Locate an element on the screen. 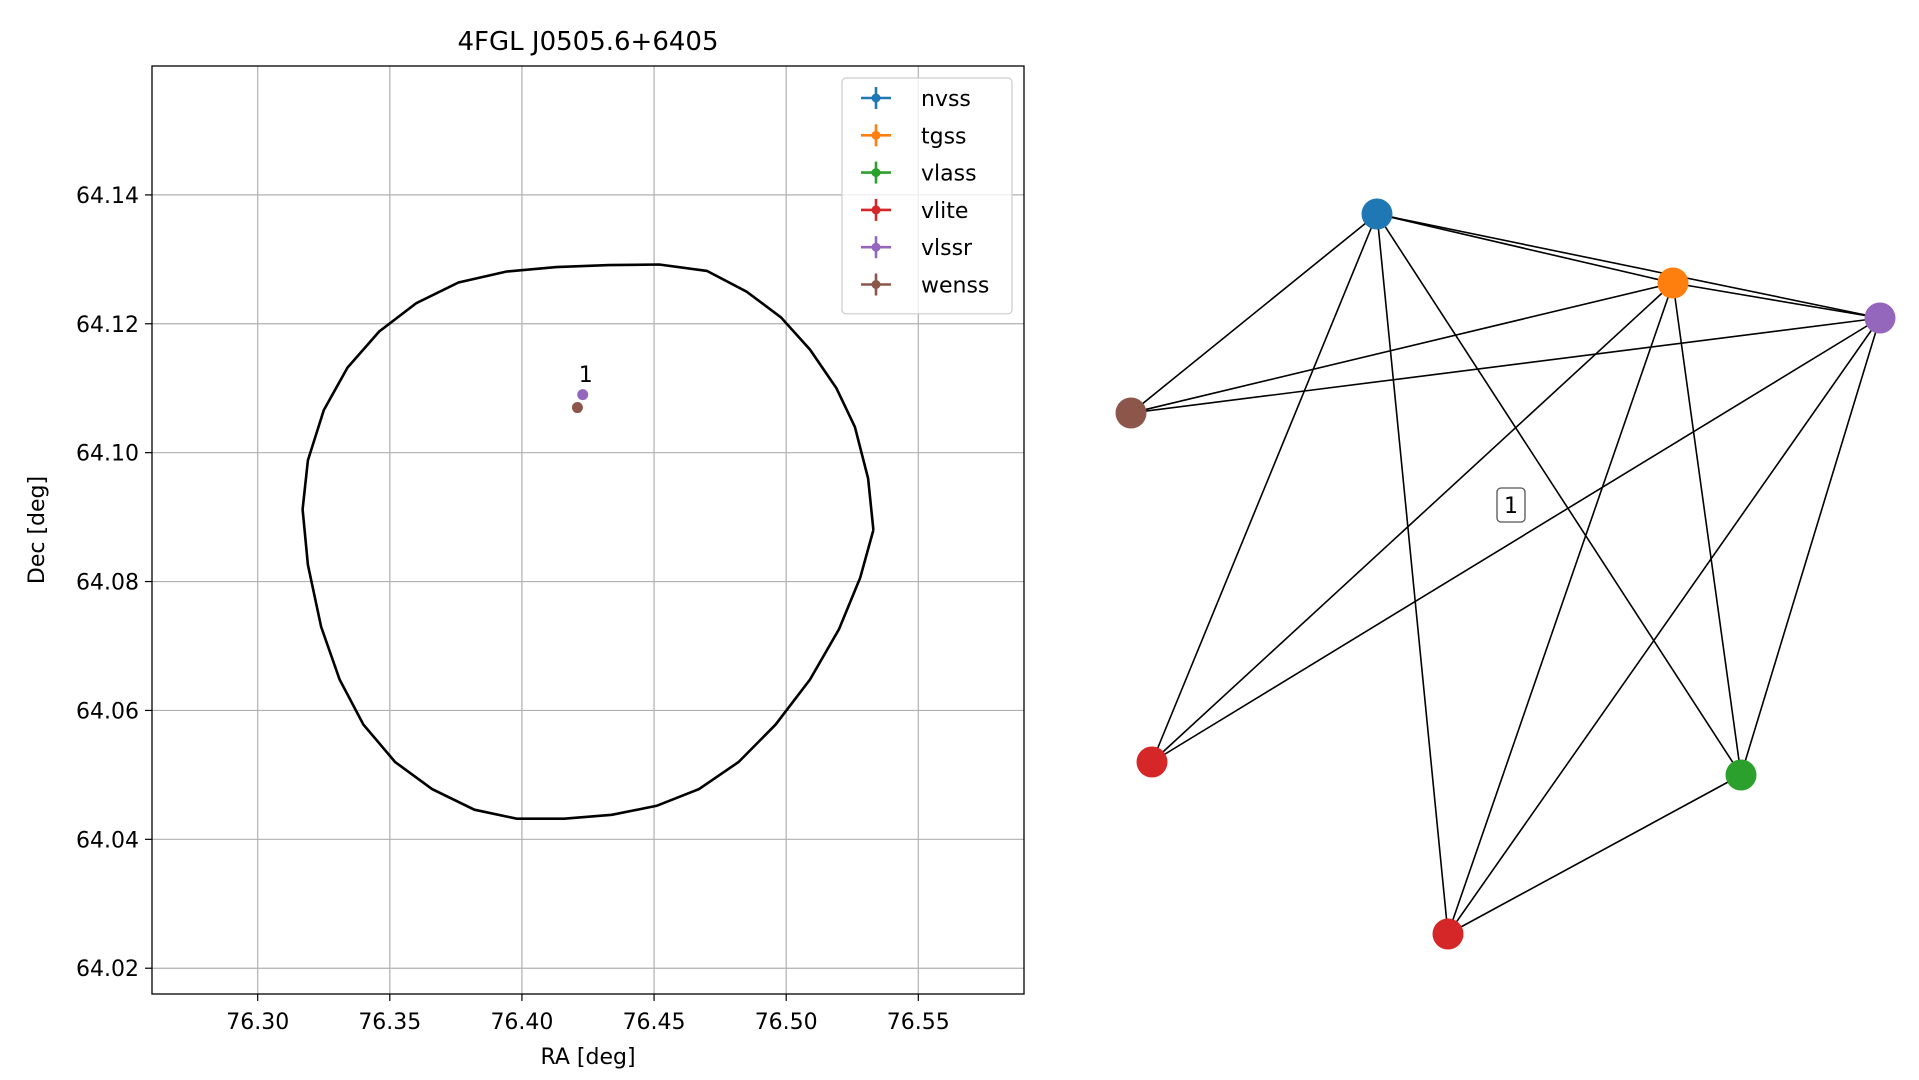 The width and height of the screenshot is (1919, 1080). legend-label: wenss is located at coordinates (955, 286).